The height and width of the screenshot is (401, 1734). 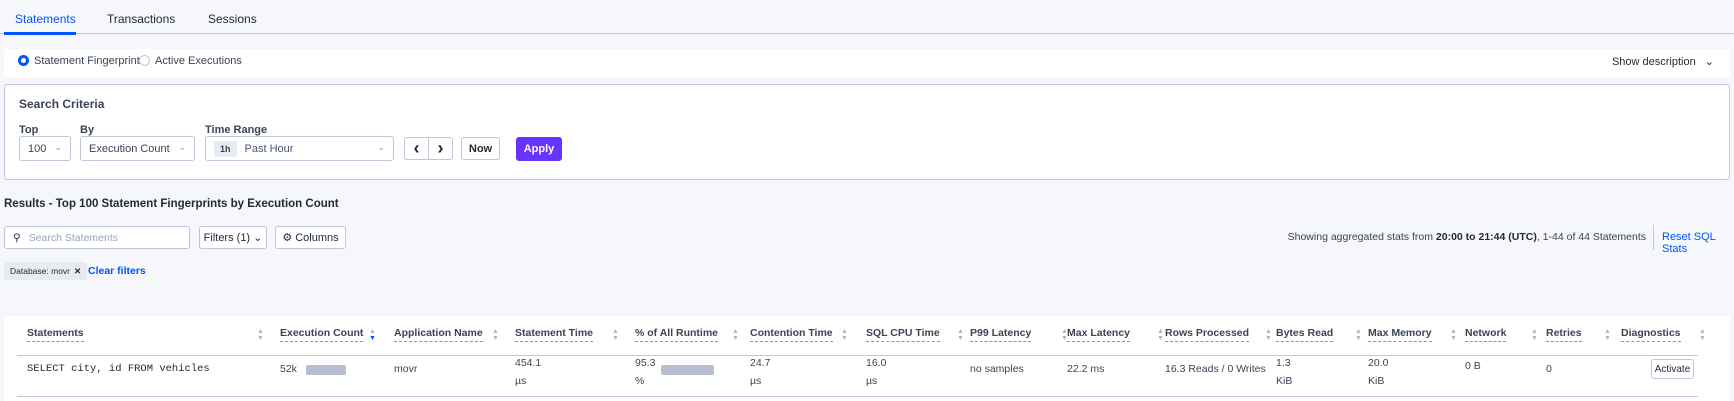 I want to click on p99-latency: no samples, so click(x=997, y=369).